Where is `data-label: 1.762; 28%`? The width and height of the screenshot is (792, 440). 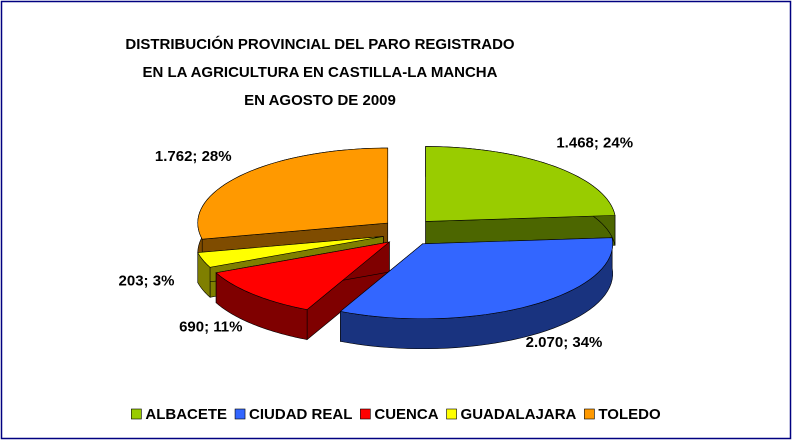 data-label: 1.762; 28% is located at coordinates (193, 156).